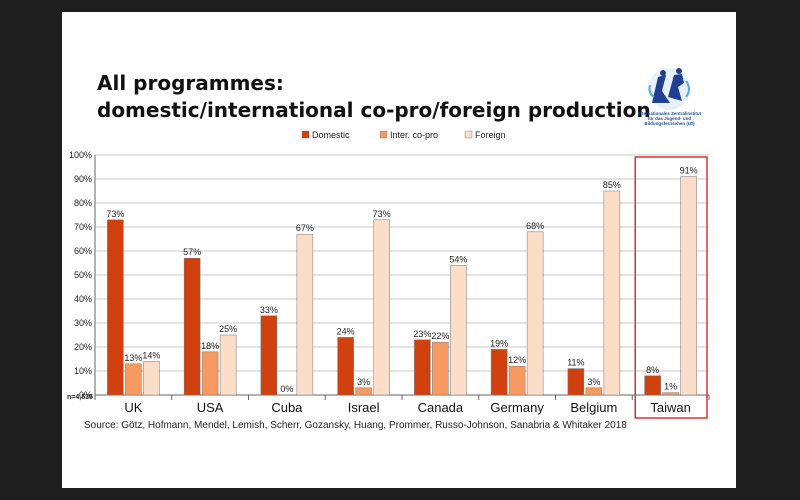 This screenshot has width=800, height=500. What do you see at coordinates (151, 355) in the screenshot?
I see `data-label: 14%` at bounding box center [151, 355].